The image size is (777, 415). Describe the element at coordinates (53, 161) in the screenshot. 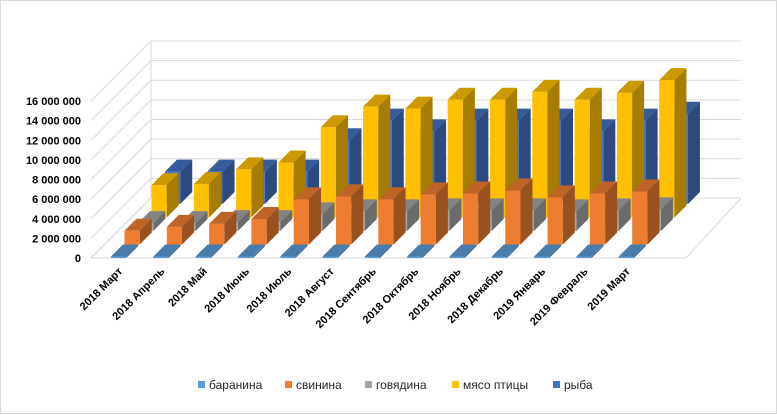

I see `y-tick-label: 10 000 000` at that location.